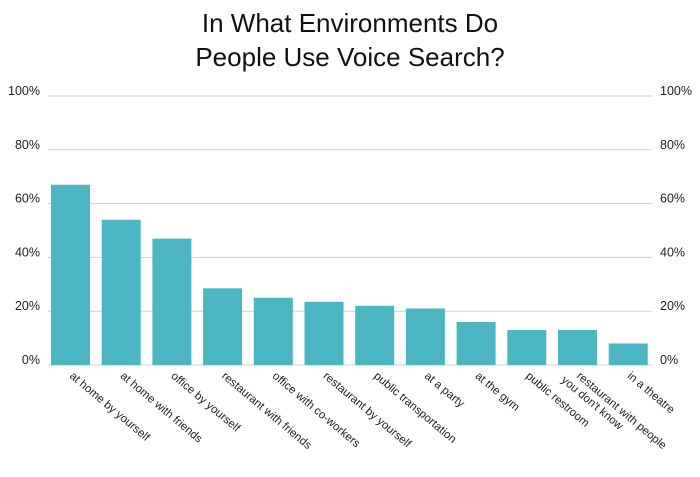  I want to click on x-tick-label-line: in a theatre, so click(651, 393).